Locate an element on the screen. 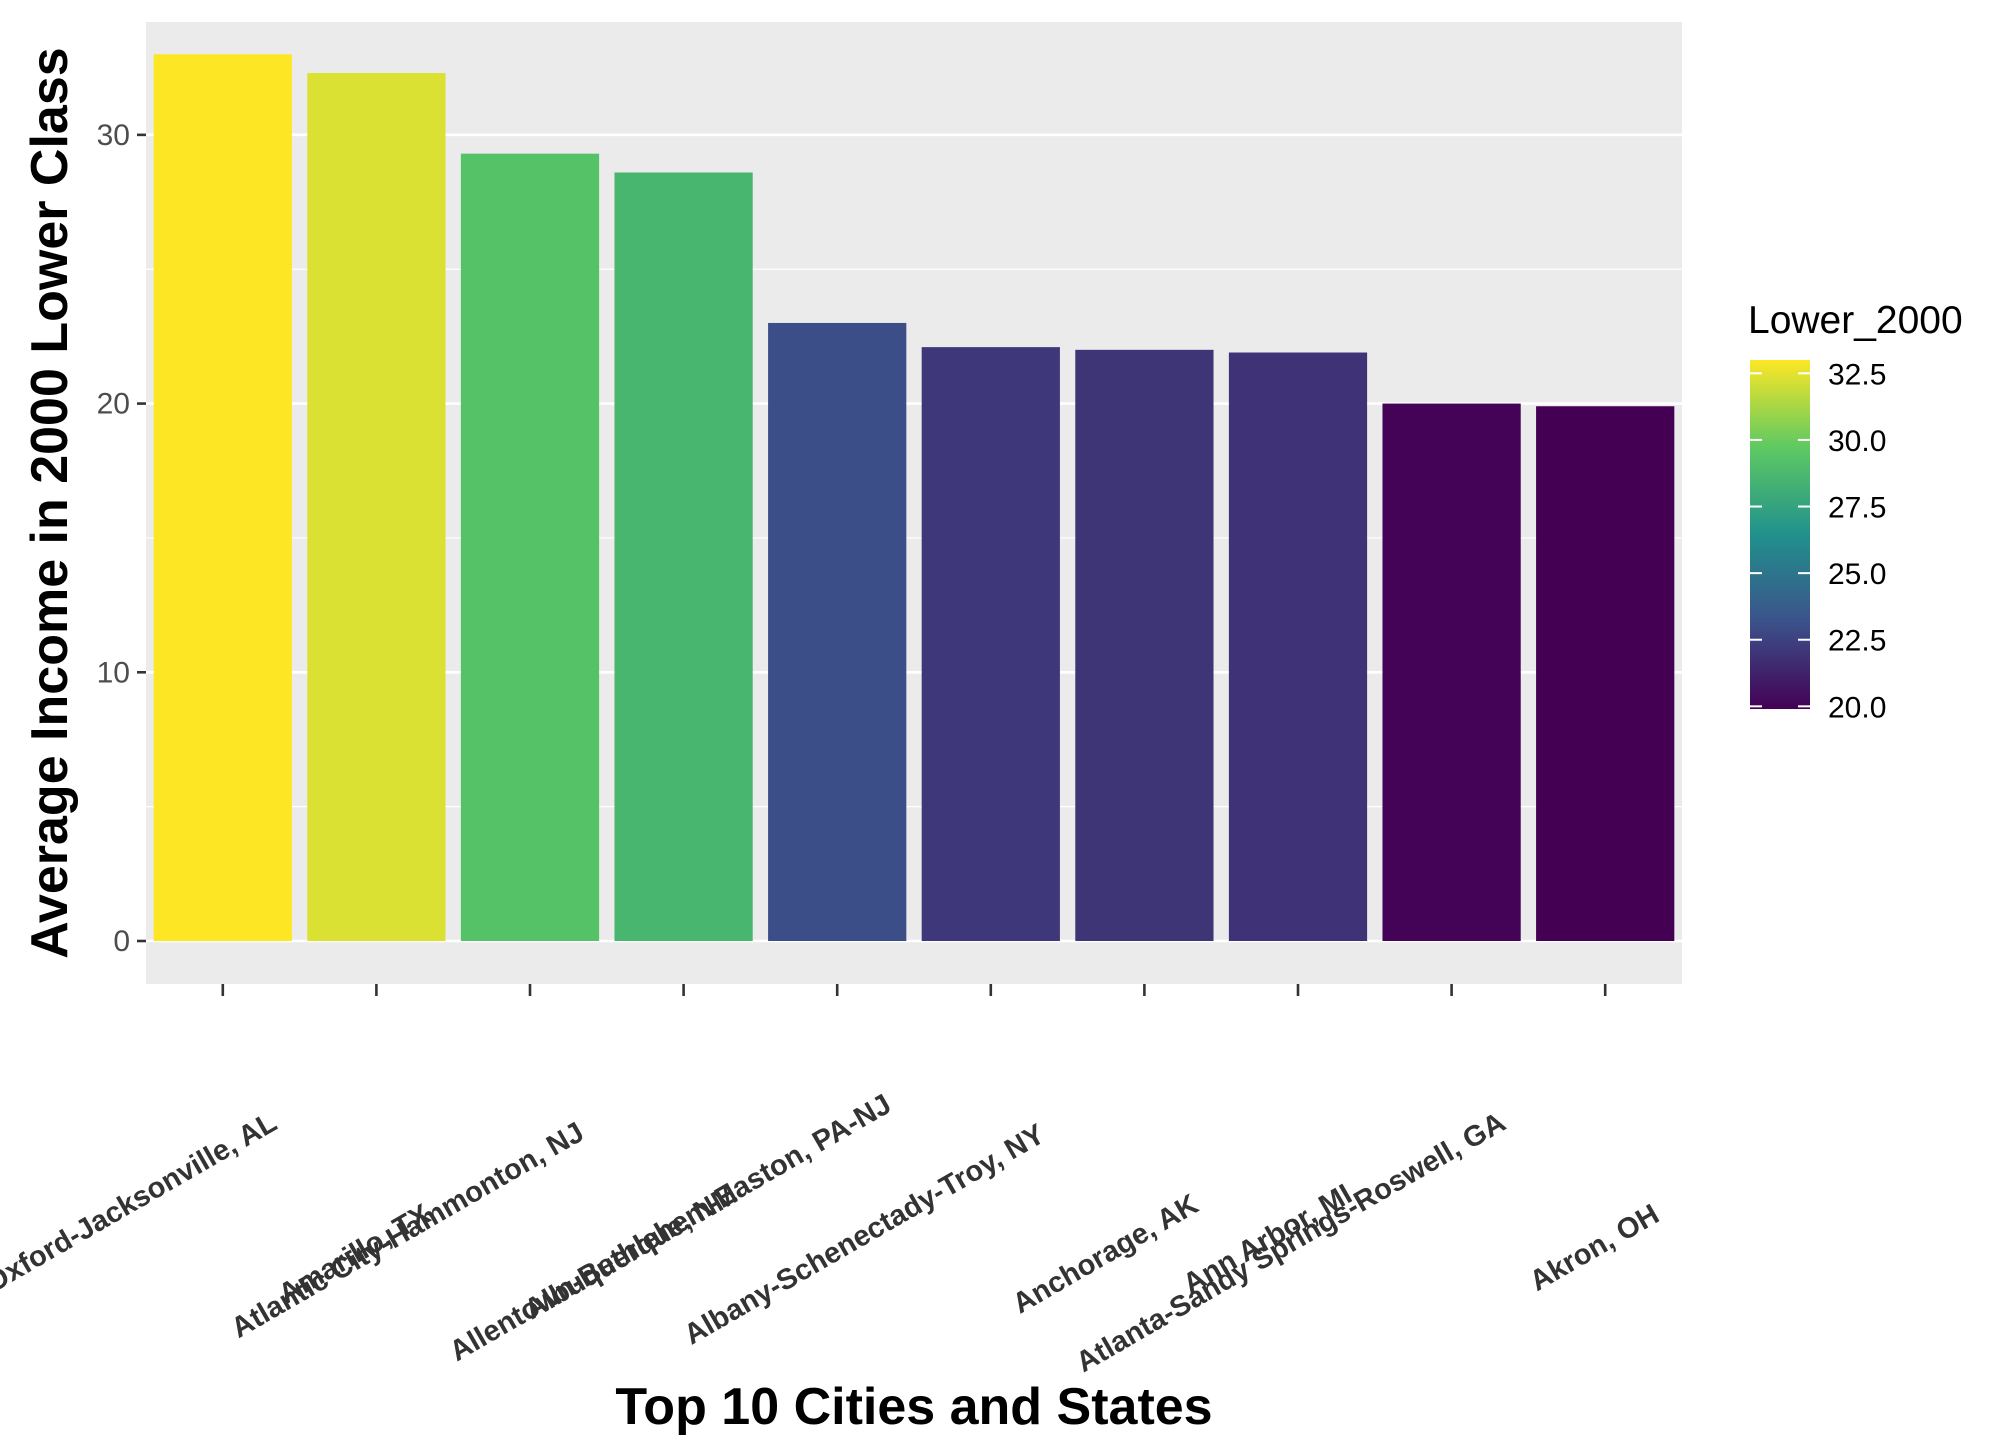  x-tick-label: Albany-Schenectady-Troy, NY is located at coordinates (864, 1234).